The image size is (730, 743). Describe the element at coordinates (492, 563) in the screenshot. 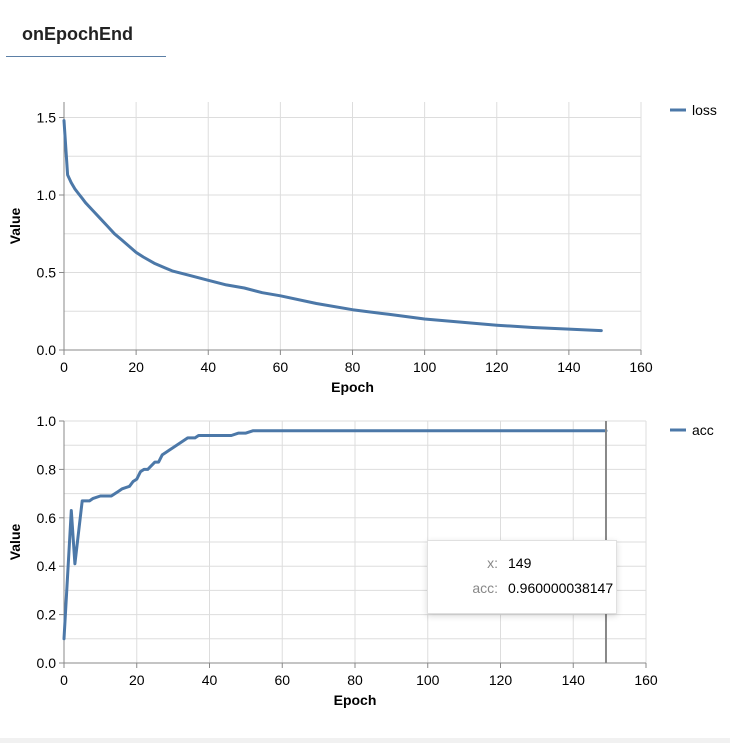

I see `tooltip-x-key: x:` at that location.